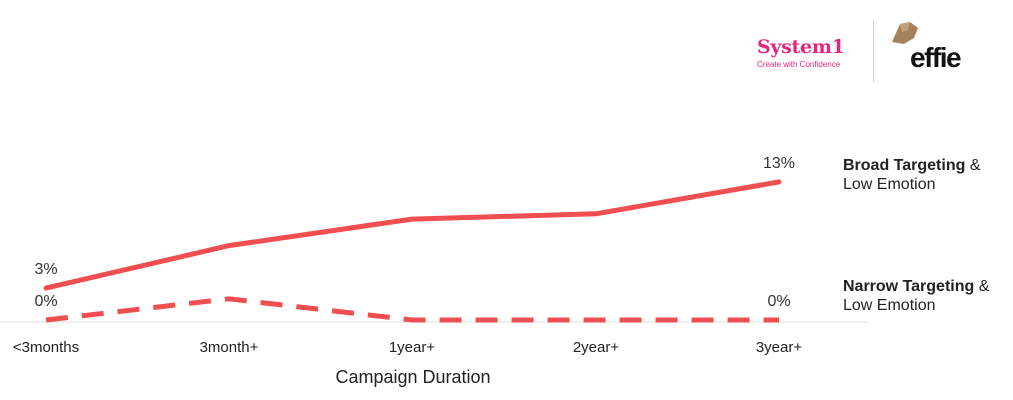 This screenshot has width=1013, height=400. Describe the element at coordinates (45, 269) in the screenshot. I see `data-label: 3%` at that location.